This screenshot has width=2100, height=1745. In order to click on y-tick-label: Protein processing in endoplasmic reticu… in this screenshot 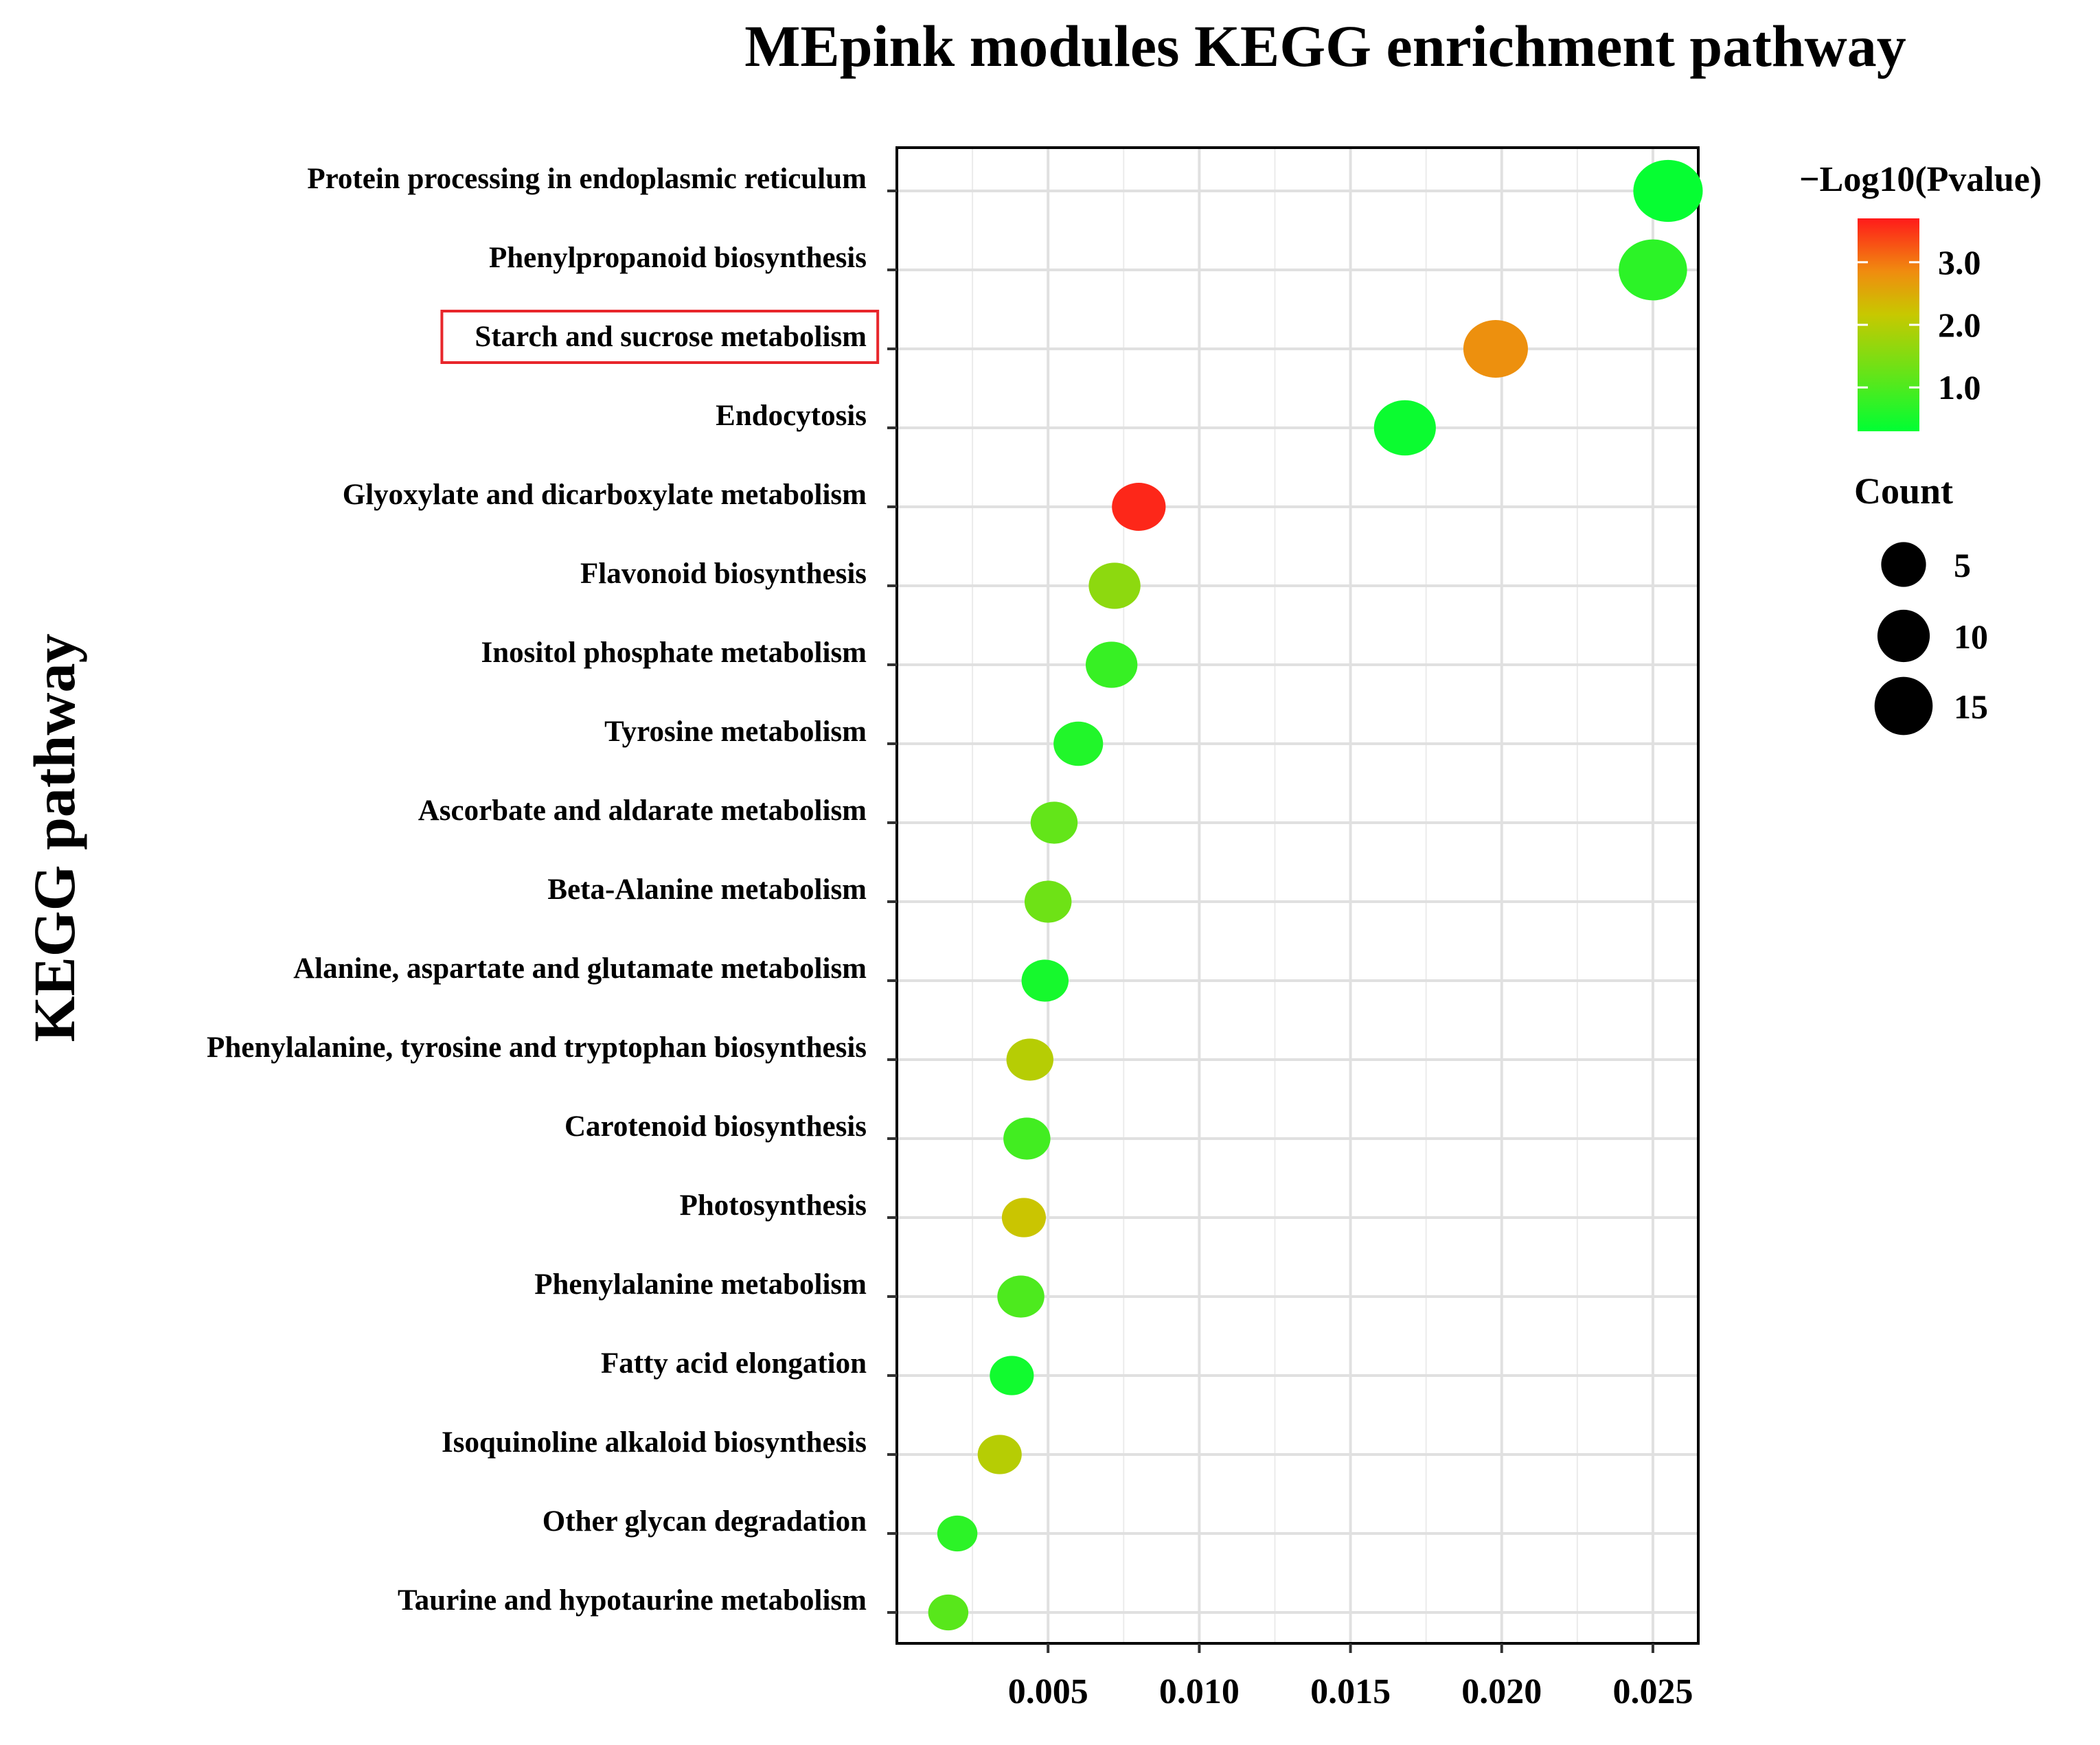, I will do `click(587, 179)`.